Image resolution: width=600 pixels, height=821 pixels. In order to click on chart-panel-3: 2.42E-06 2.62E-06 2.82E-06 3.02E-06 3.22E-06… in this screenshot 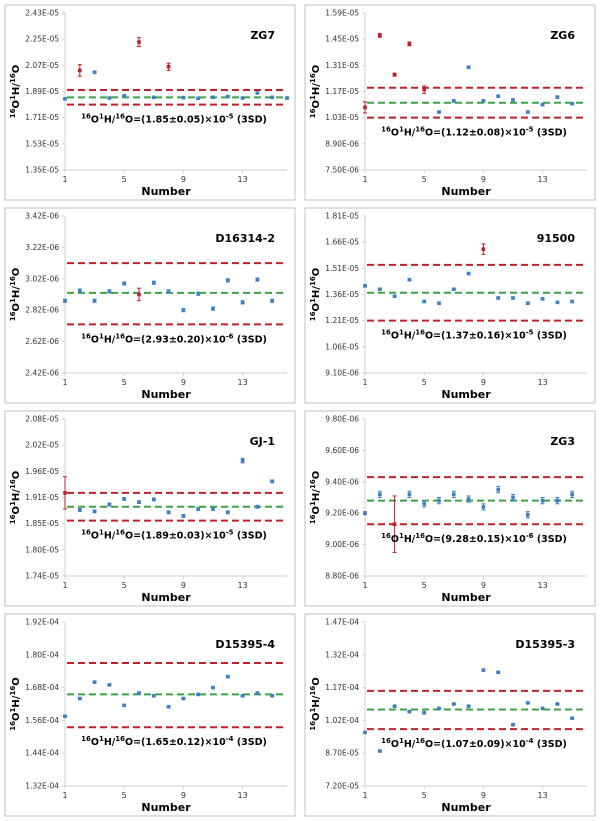, I will do `click(150, 305)`.